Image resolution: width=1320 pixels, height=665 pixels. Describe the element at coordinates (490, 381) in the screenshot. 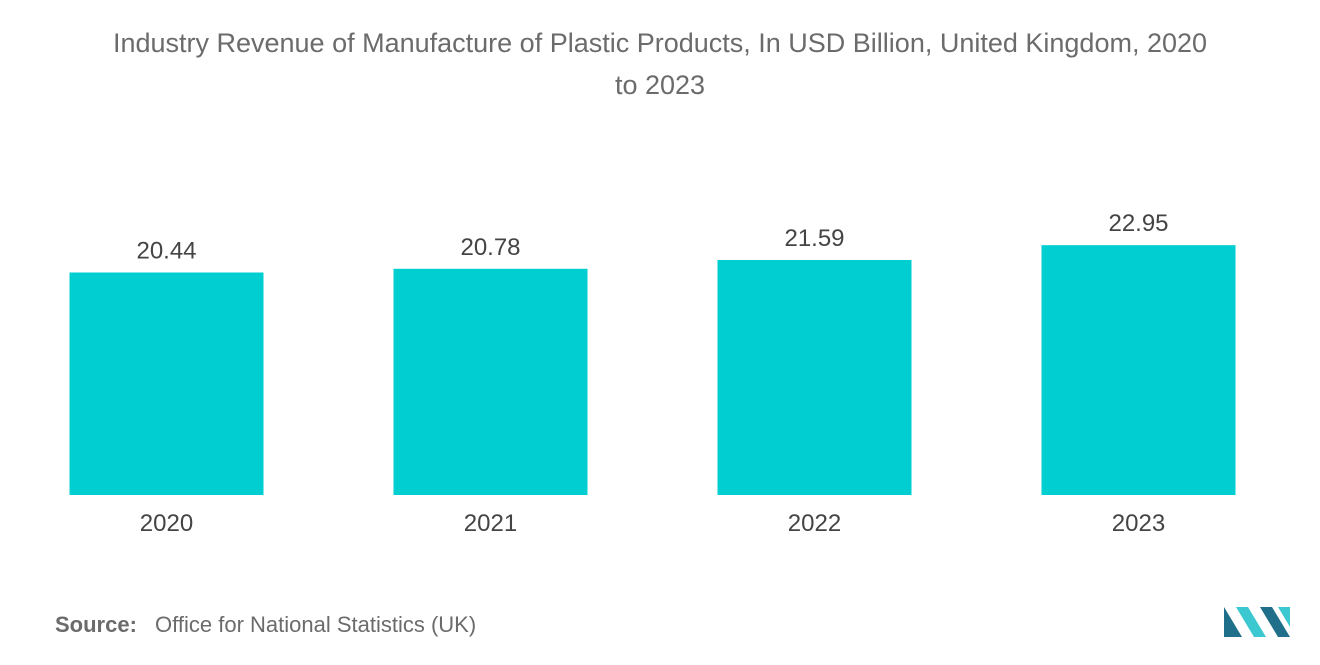

I see `bar-2021` at that location.